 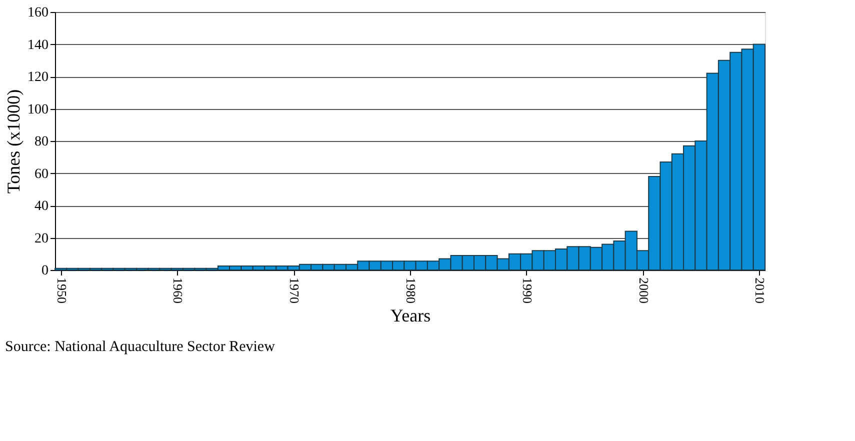 I want to click on y-tick-label: 60, so click(x=41, y=174).